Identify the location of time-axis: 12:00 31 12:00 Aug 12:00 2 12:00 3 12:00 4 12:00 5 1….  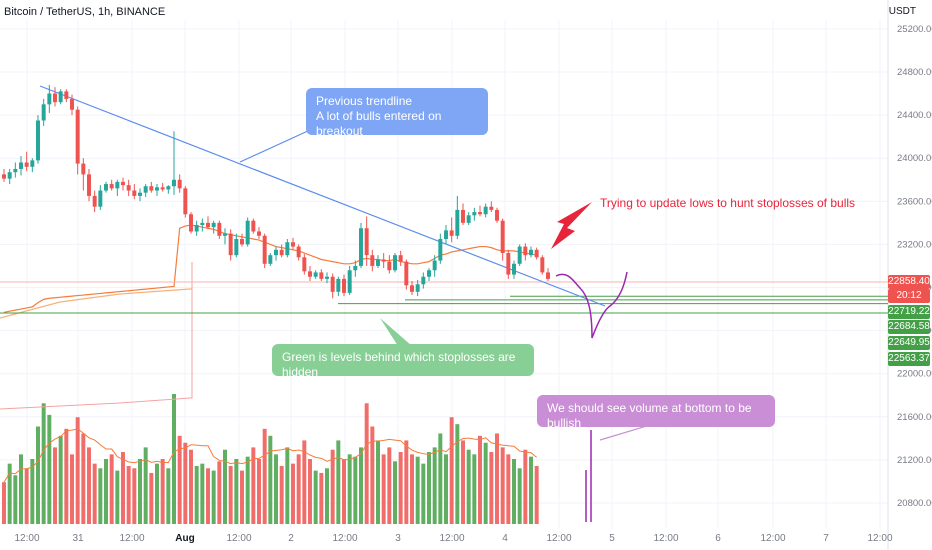
(453, 538).